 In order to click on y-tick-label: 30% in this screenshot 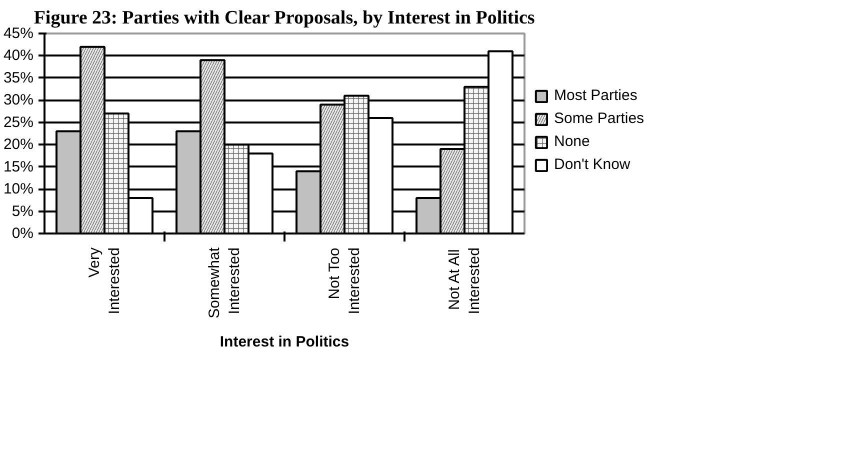, I will do `click(18, 100)`.